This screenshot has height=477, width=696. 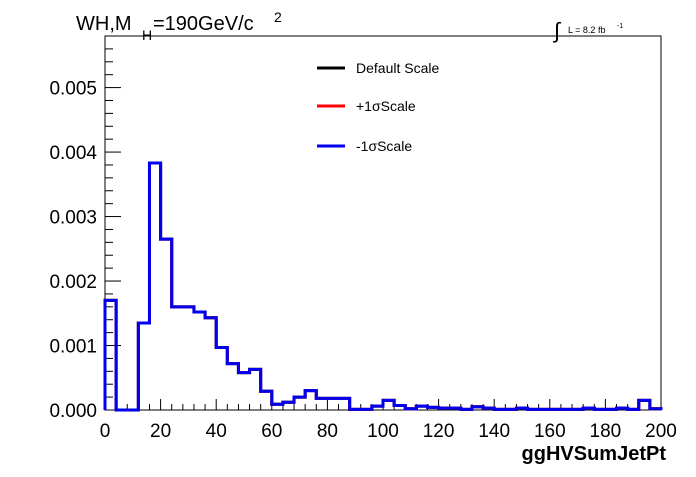 What do you see at coordinates (383, 431) in the screenshot?
I see `x-tick-label: 100` at bounding box center [383, 431].